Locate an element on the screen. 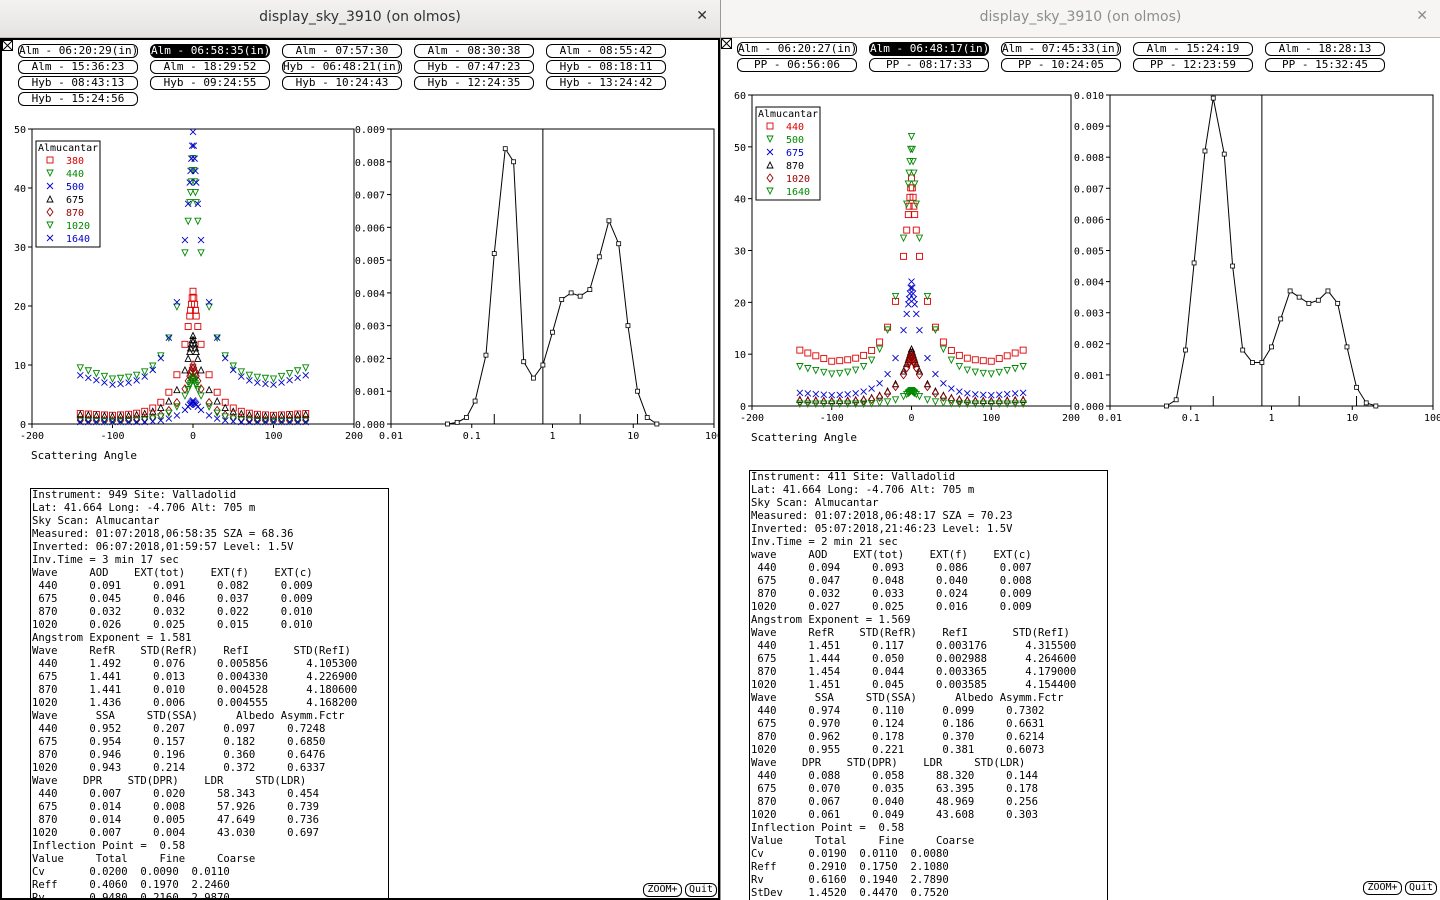  x-tick-label: 0 is located at coordinates (193, 436).